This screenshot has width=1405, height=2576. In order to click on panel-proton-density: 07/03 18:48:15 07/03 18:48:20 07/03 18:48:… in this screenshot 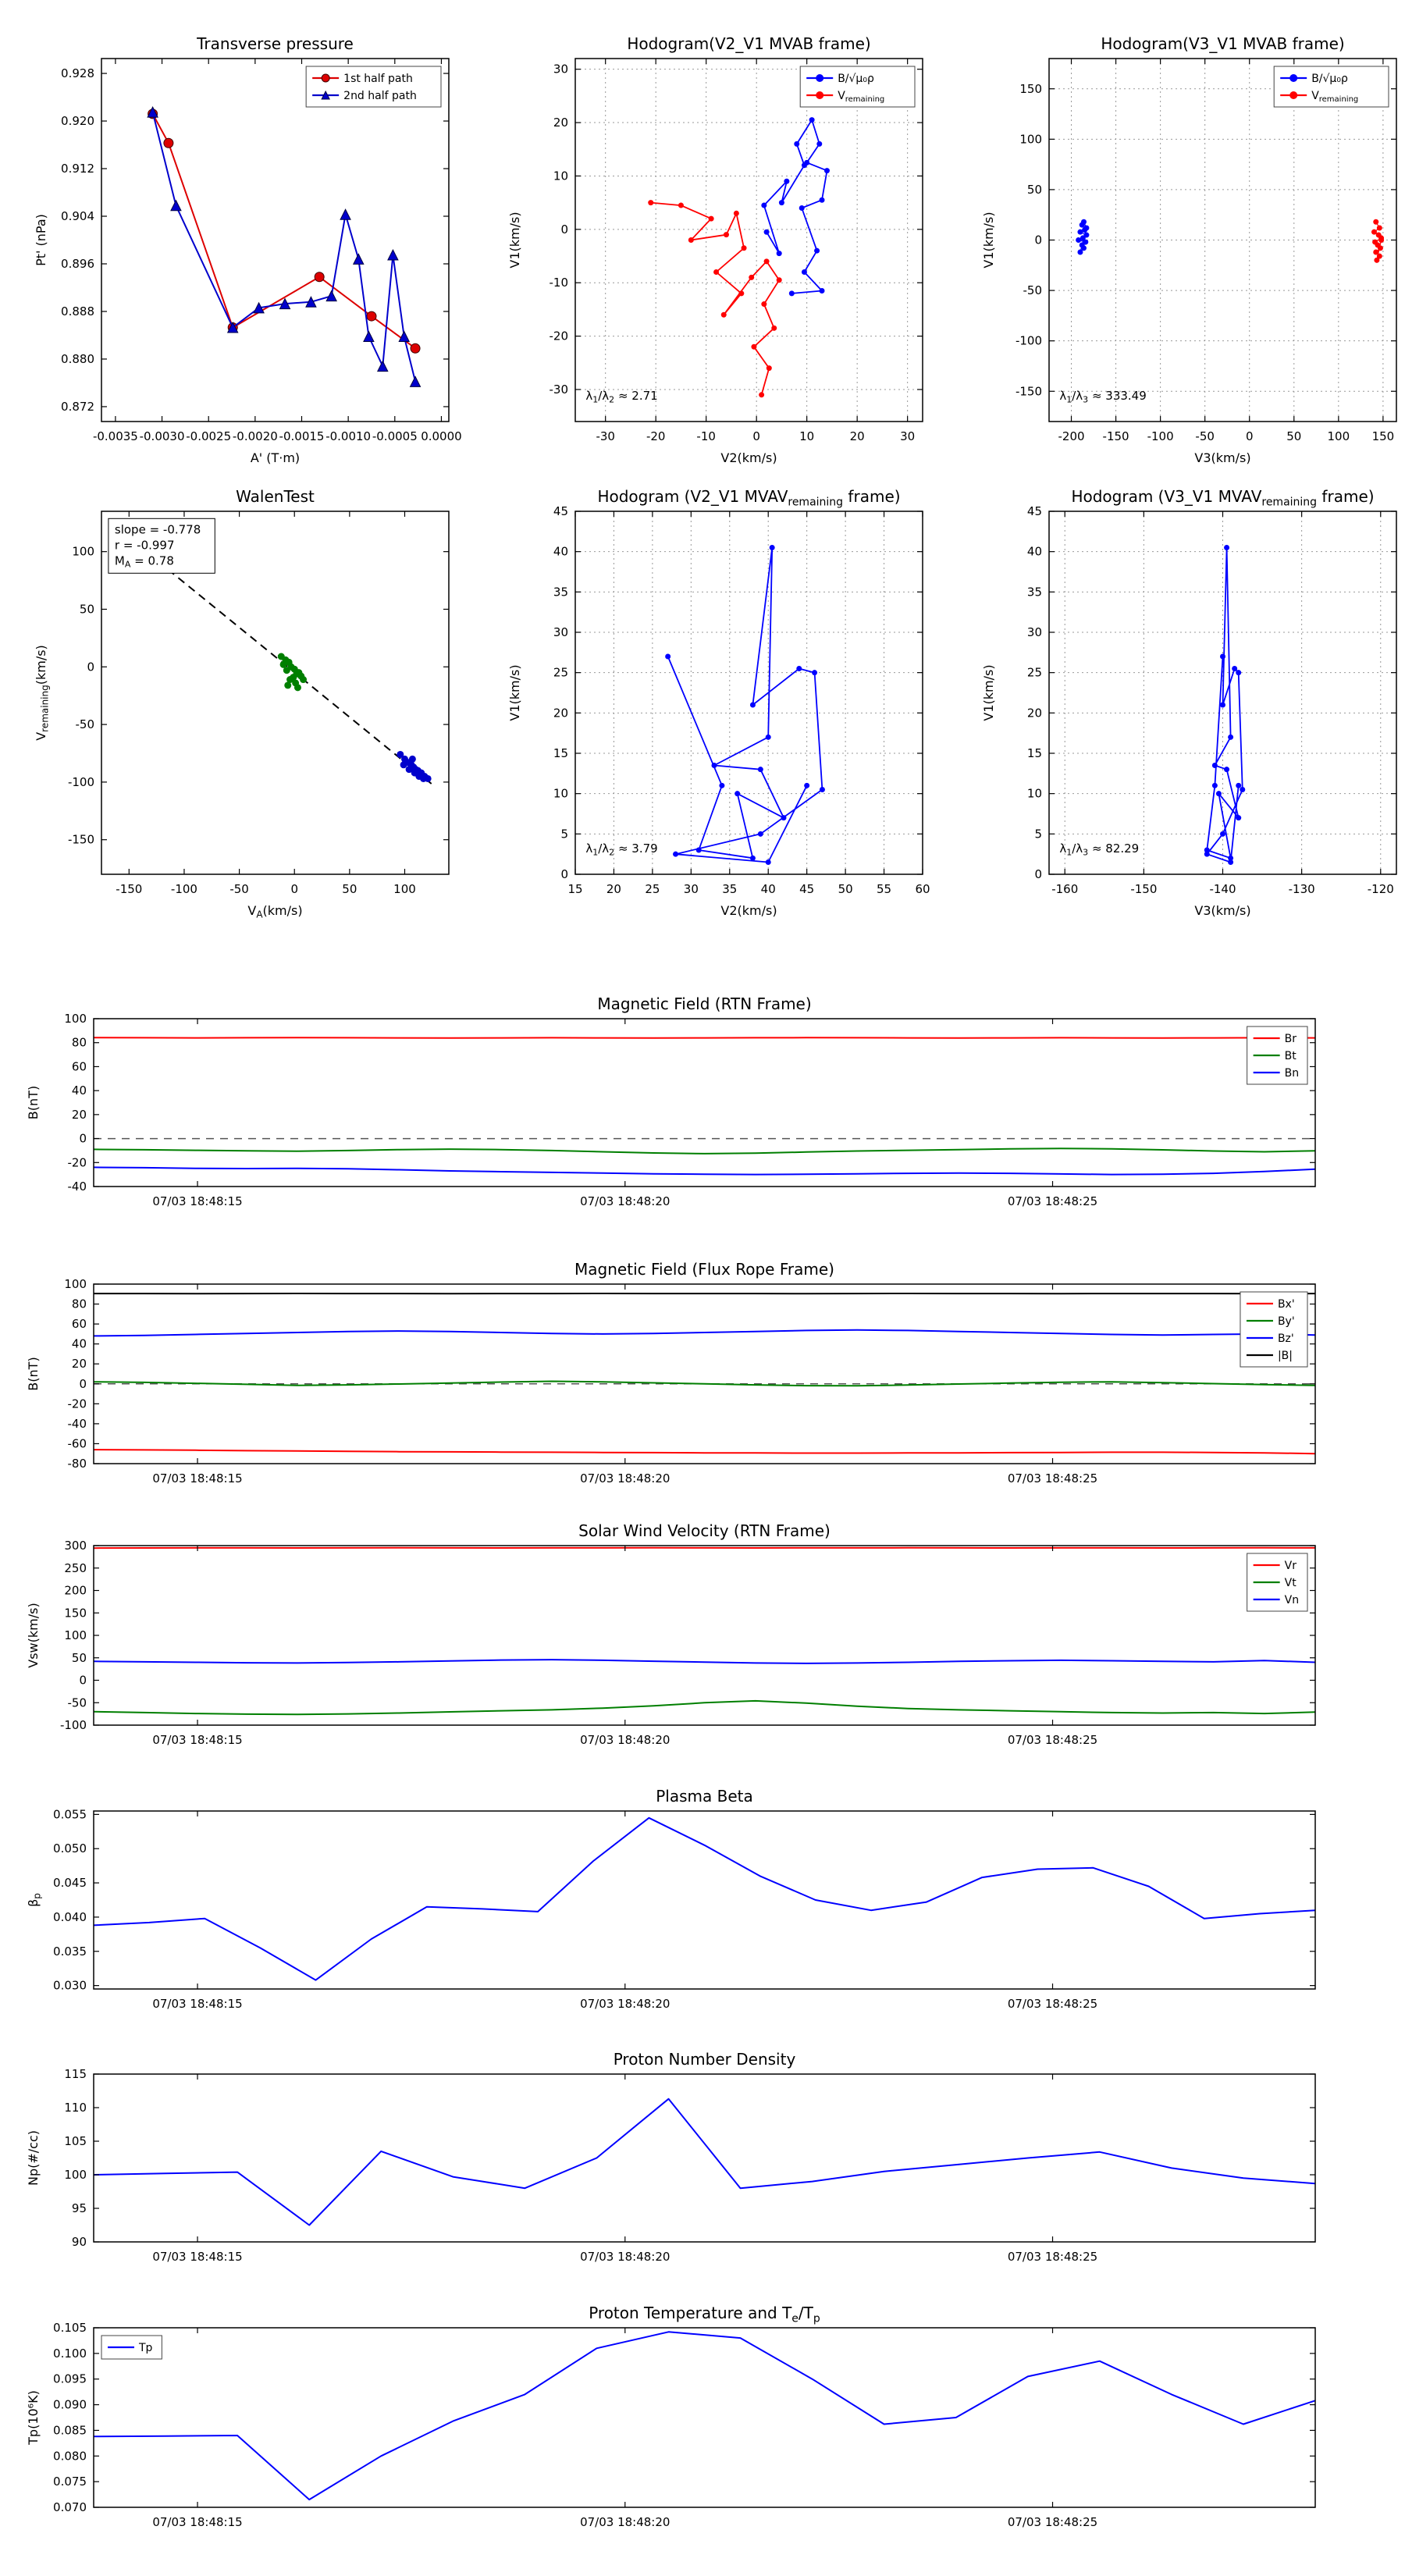, I will do `click(671, 2157)`.